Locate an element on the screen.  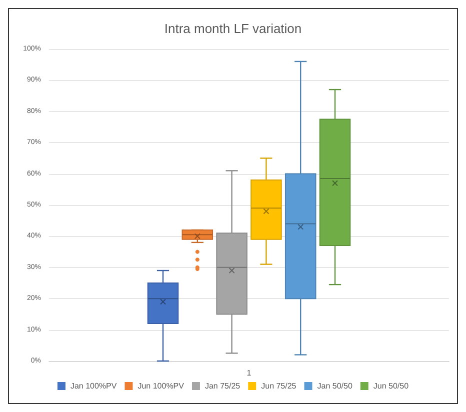
legend-label: Jan 50/50 is located at coordinates (335, 386).